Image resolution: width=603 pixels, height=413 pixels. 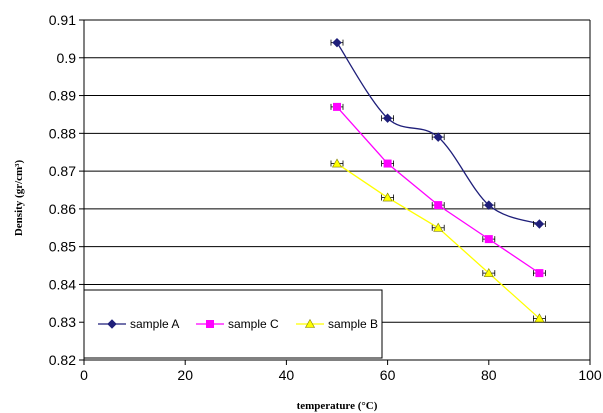 I want to click on legend-label: sample B, so click(x=353, y=324).